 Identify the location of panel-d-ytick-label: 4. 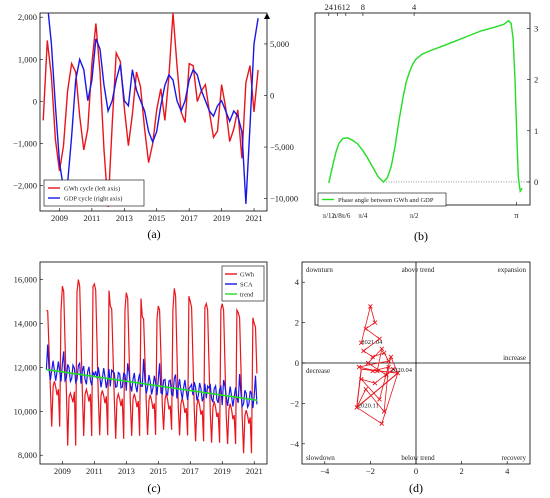
(297, 282).